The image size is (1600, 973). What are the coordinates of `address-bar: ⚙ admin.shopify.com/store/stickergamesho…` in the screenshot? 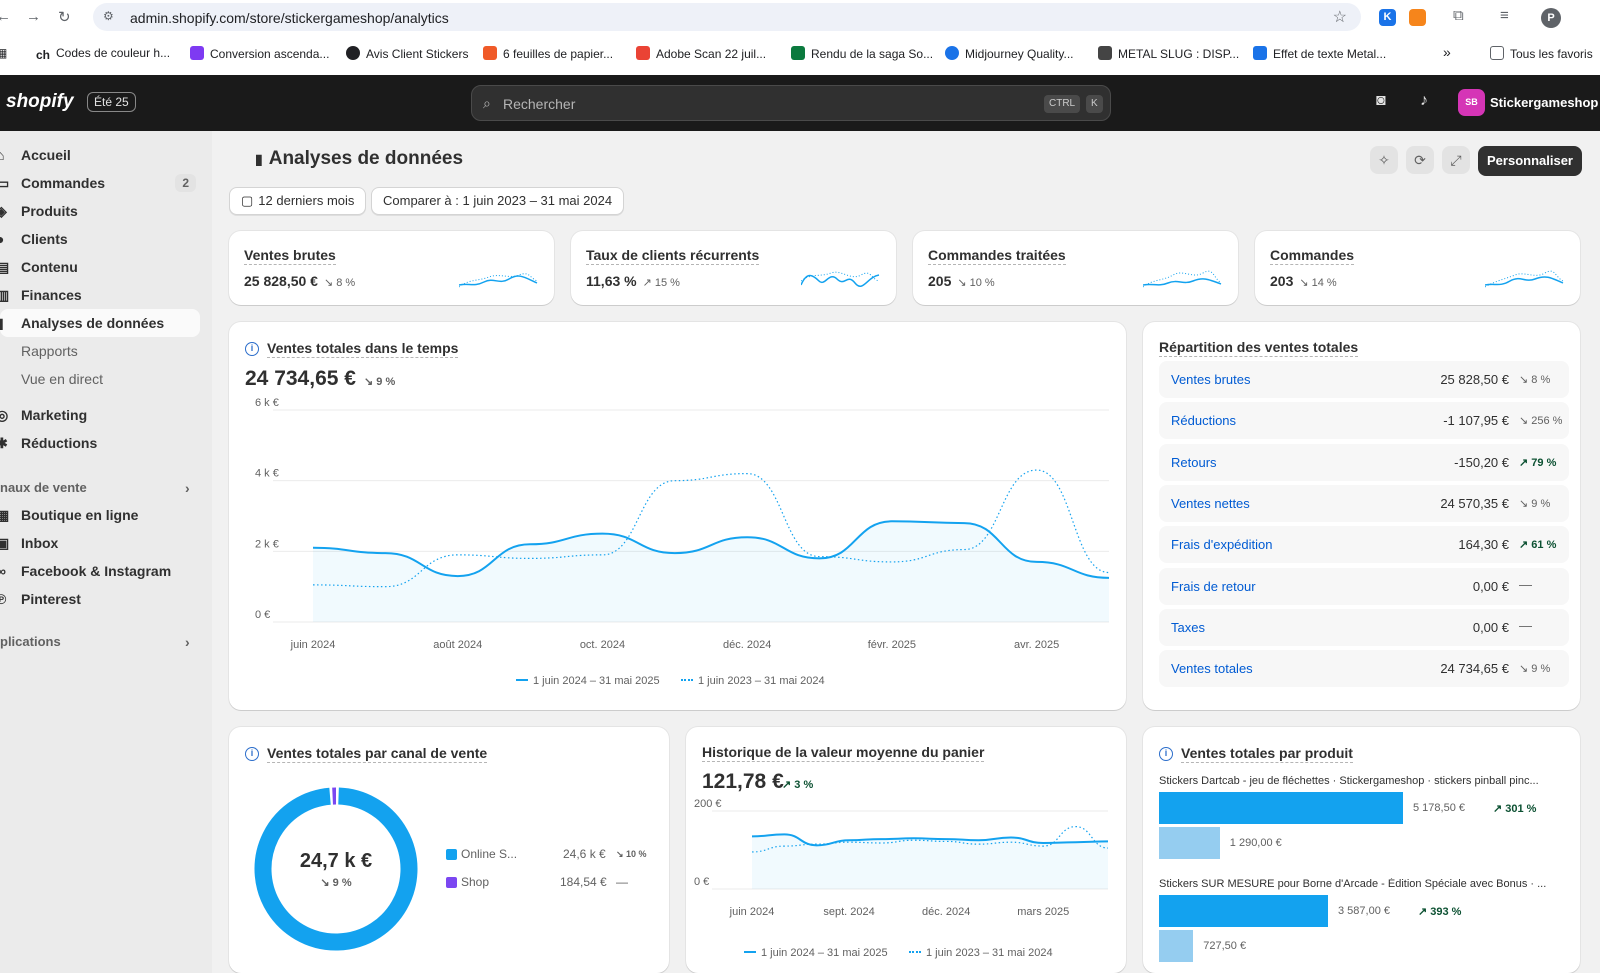 It's located at (727, 17).